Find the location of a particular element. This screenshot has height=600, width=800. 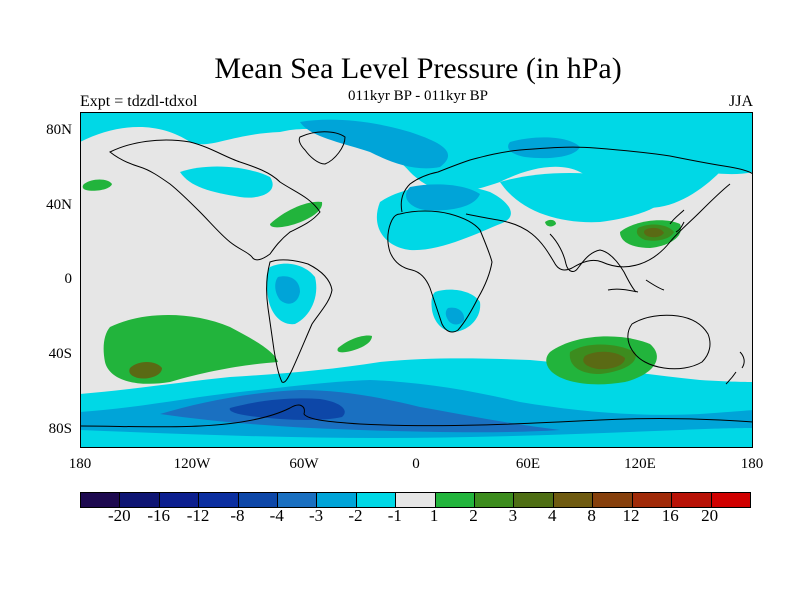

coastline-japan is located at coordinates (677, 221).